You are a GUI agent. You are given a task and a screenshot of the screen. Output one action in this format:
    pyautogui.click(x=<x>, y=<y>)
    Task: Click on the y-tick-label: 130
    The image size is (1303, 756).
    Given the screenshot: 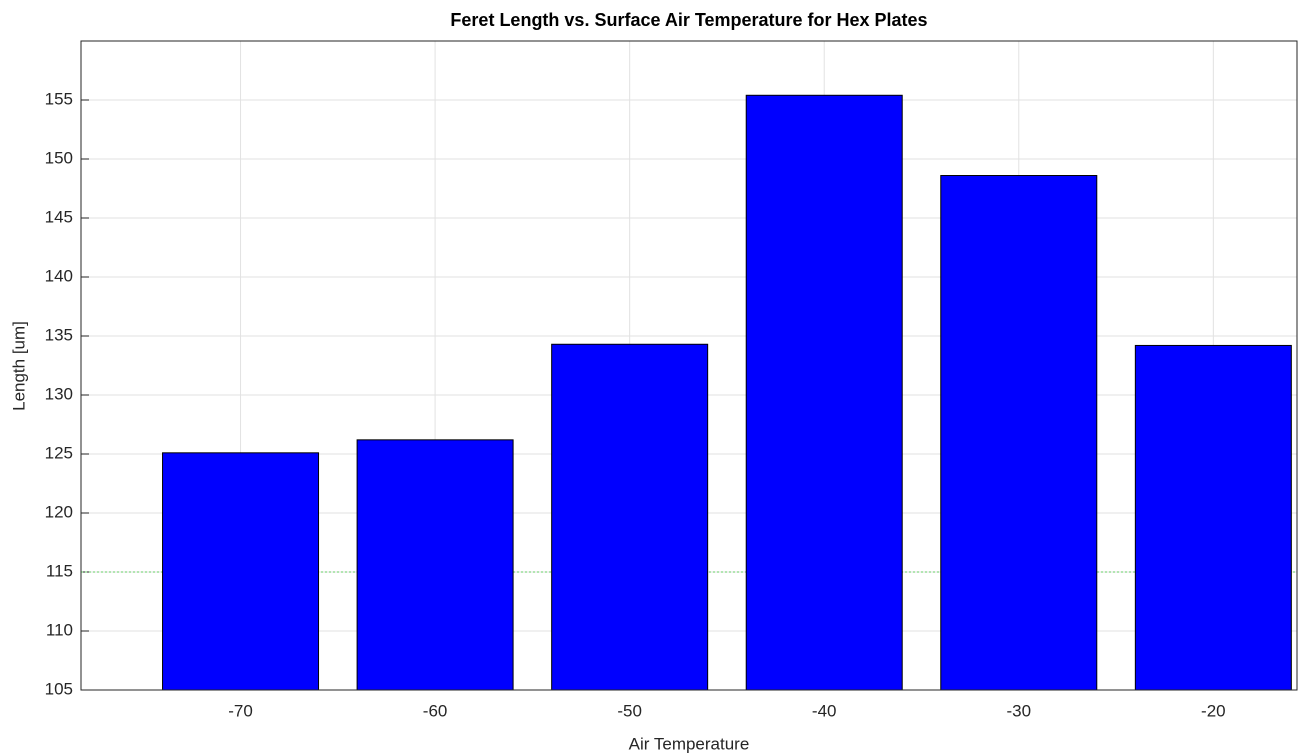 What is the action you would take?
    pyautogui.click(x=59, y=393)
    